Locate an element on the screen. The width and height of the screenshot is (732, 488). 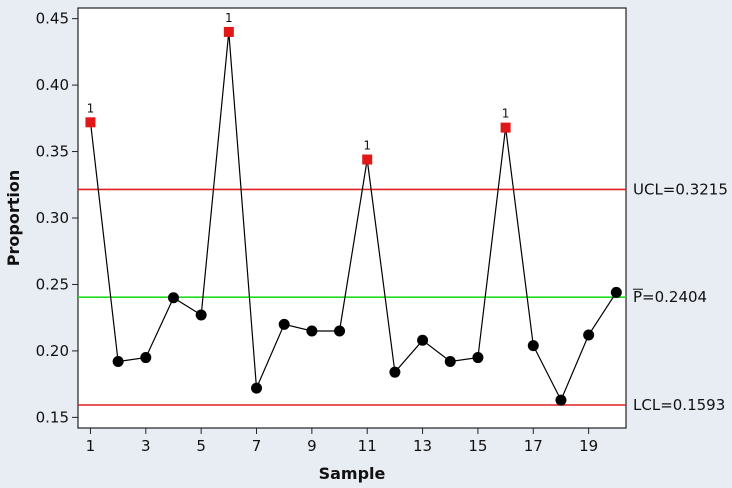
x-tick-label: 15 is located at coordinates (477, 446).